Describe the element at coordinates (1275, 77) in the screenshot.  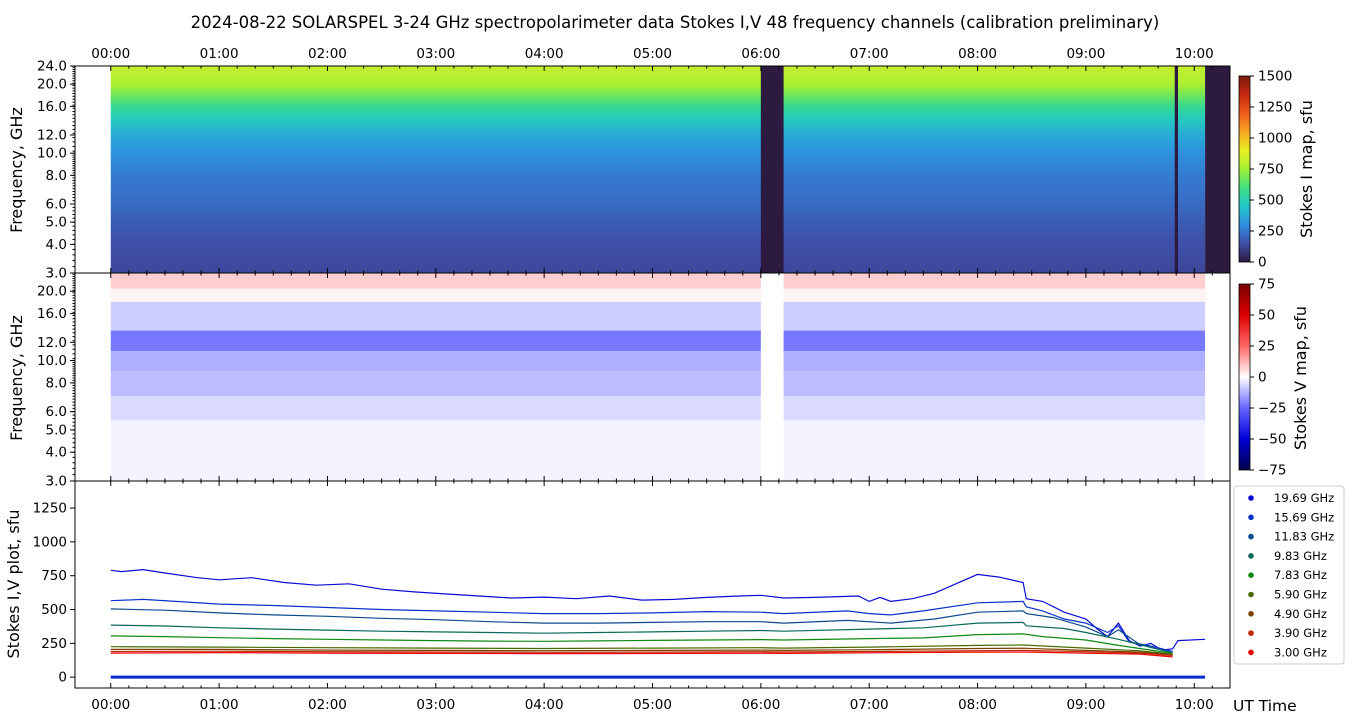
I see `colorbar-tick-label: 1500` at that location.